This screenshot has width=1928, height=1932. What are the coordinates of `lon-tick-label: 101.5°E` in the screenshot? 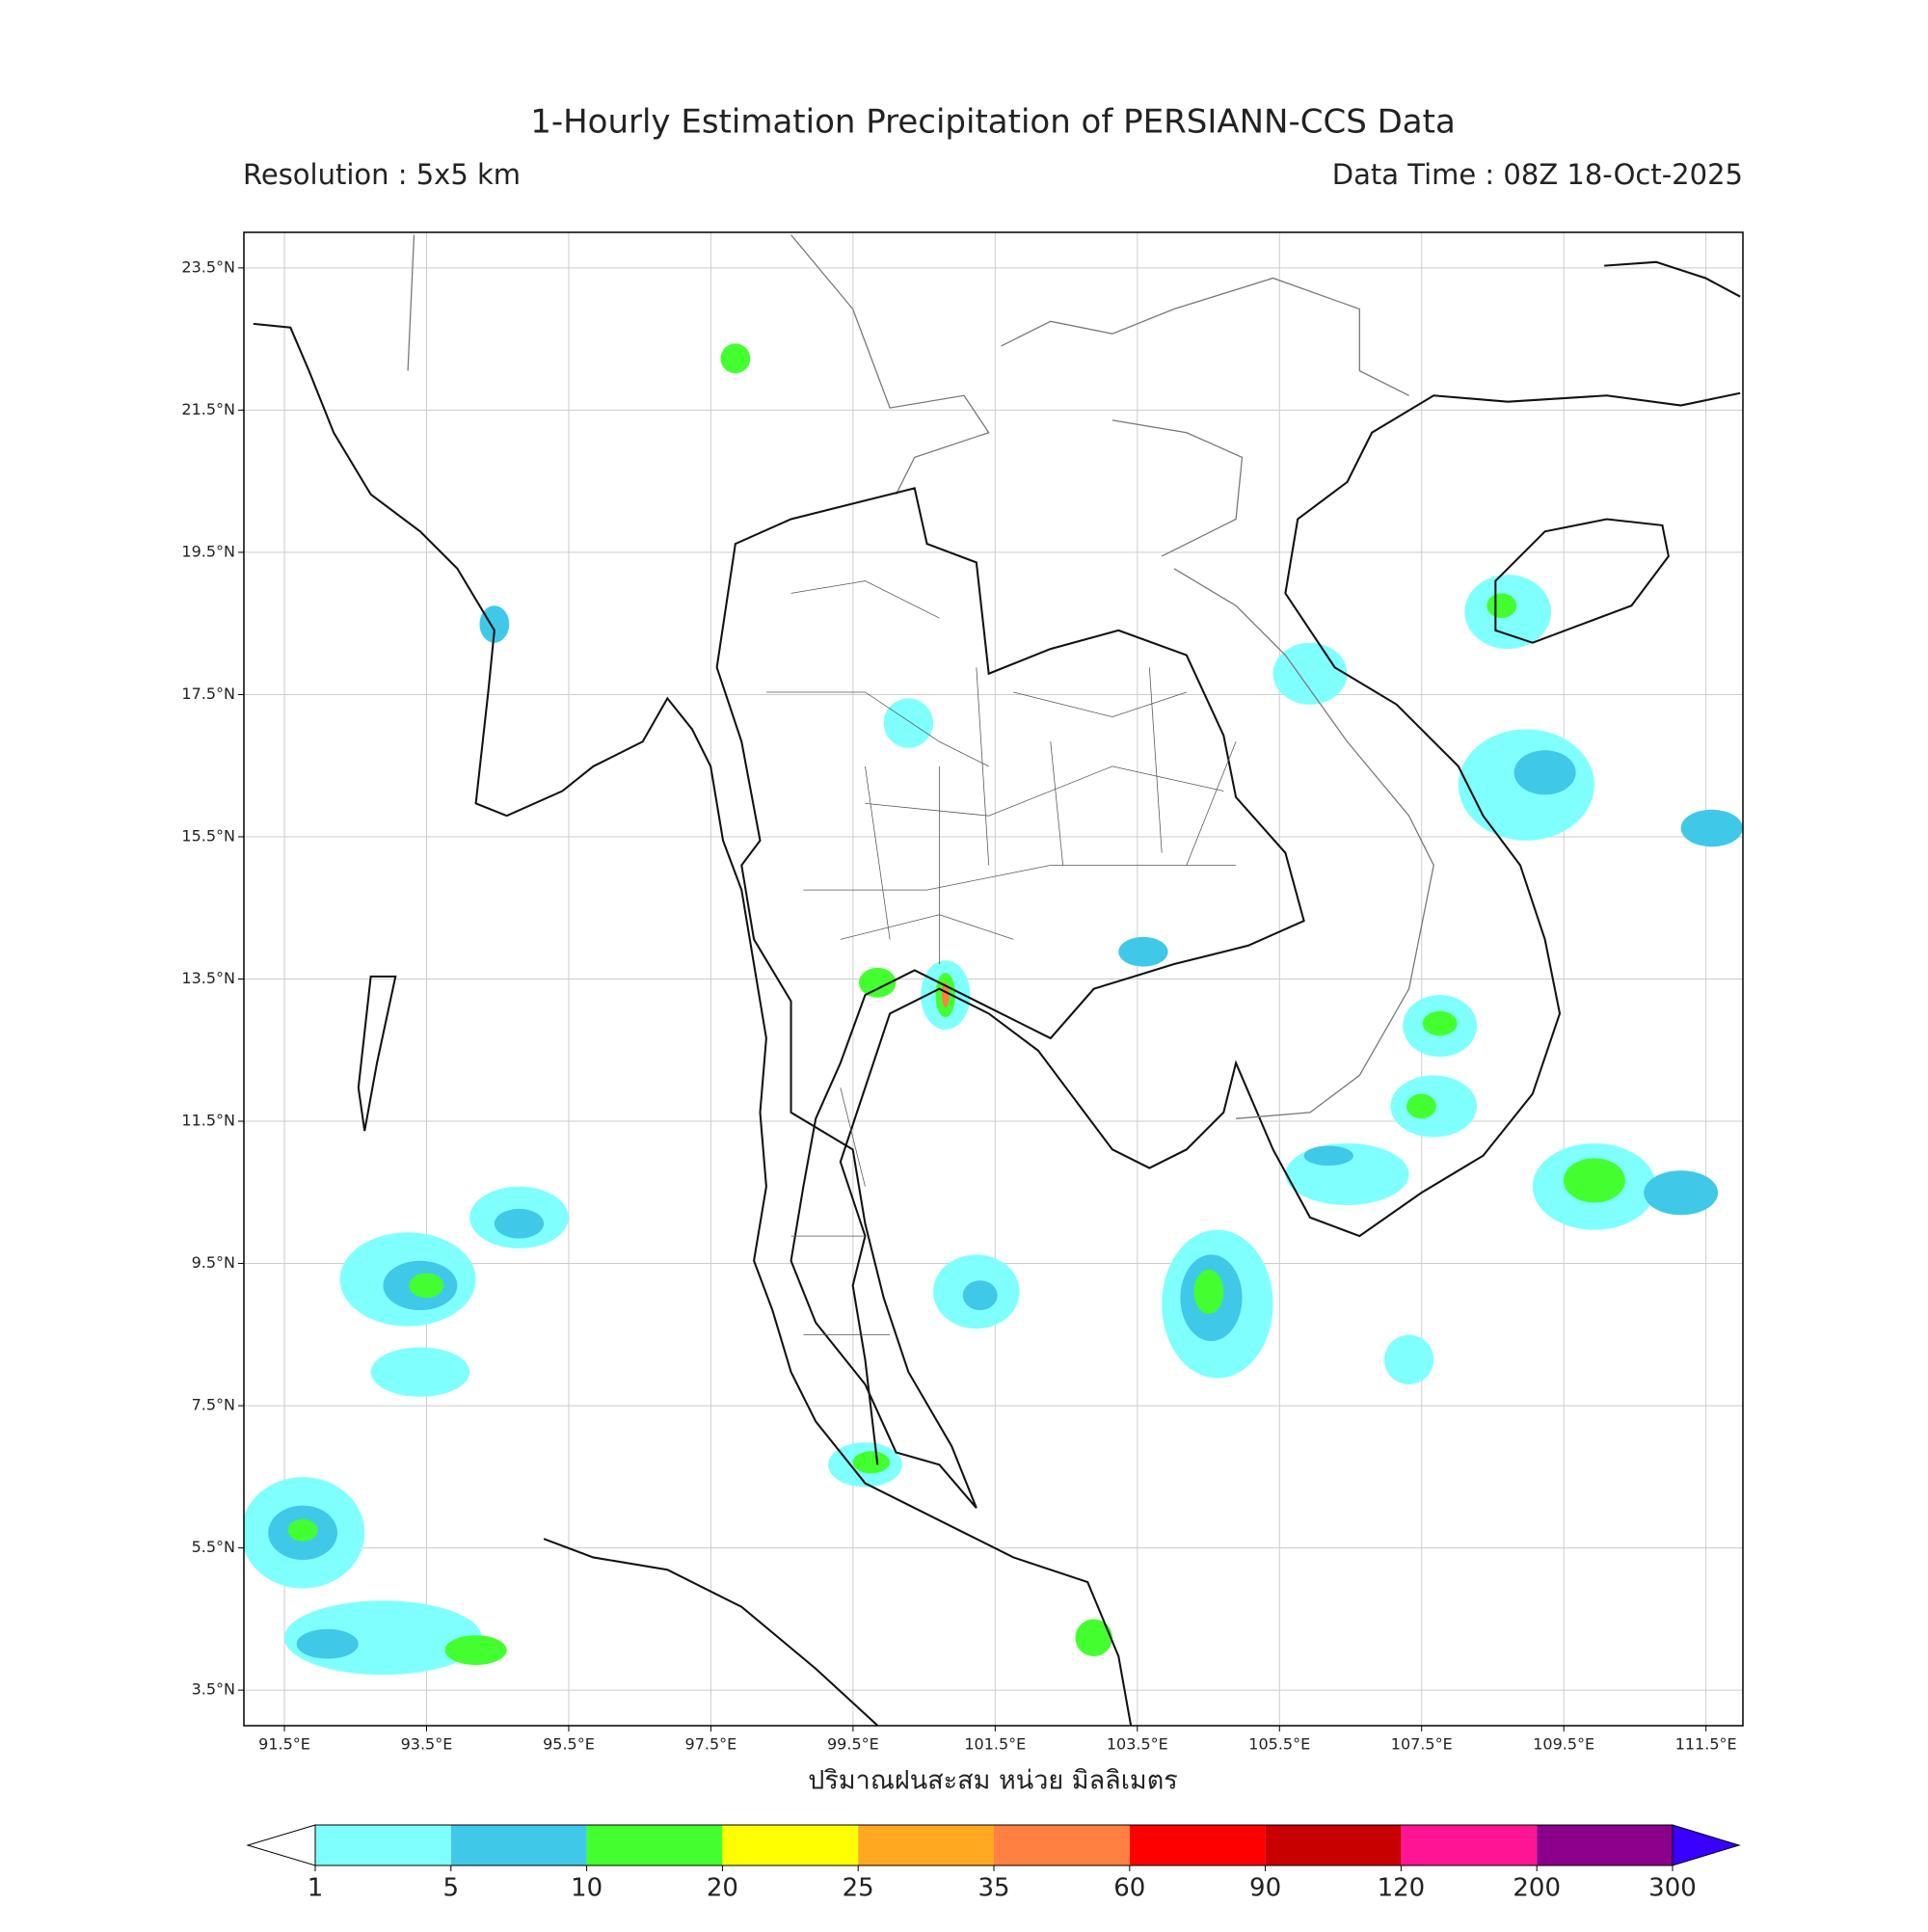 It's located at (995, 1745).